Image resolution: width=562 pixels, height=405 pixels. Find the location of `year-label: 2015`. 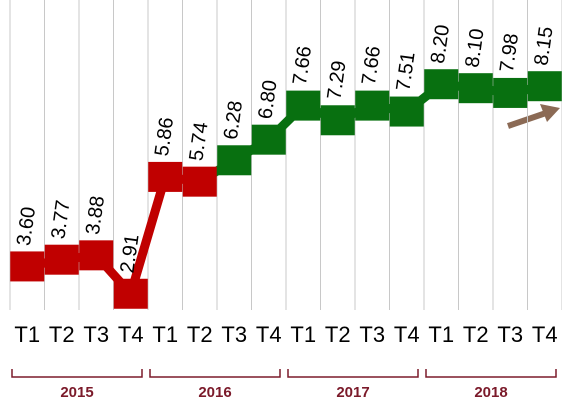

year-label: 2015 is located at coordinates (76, 392).